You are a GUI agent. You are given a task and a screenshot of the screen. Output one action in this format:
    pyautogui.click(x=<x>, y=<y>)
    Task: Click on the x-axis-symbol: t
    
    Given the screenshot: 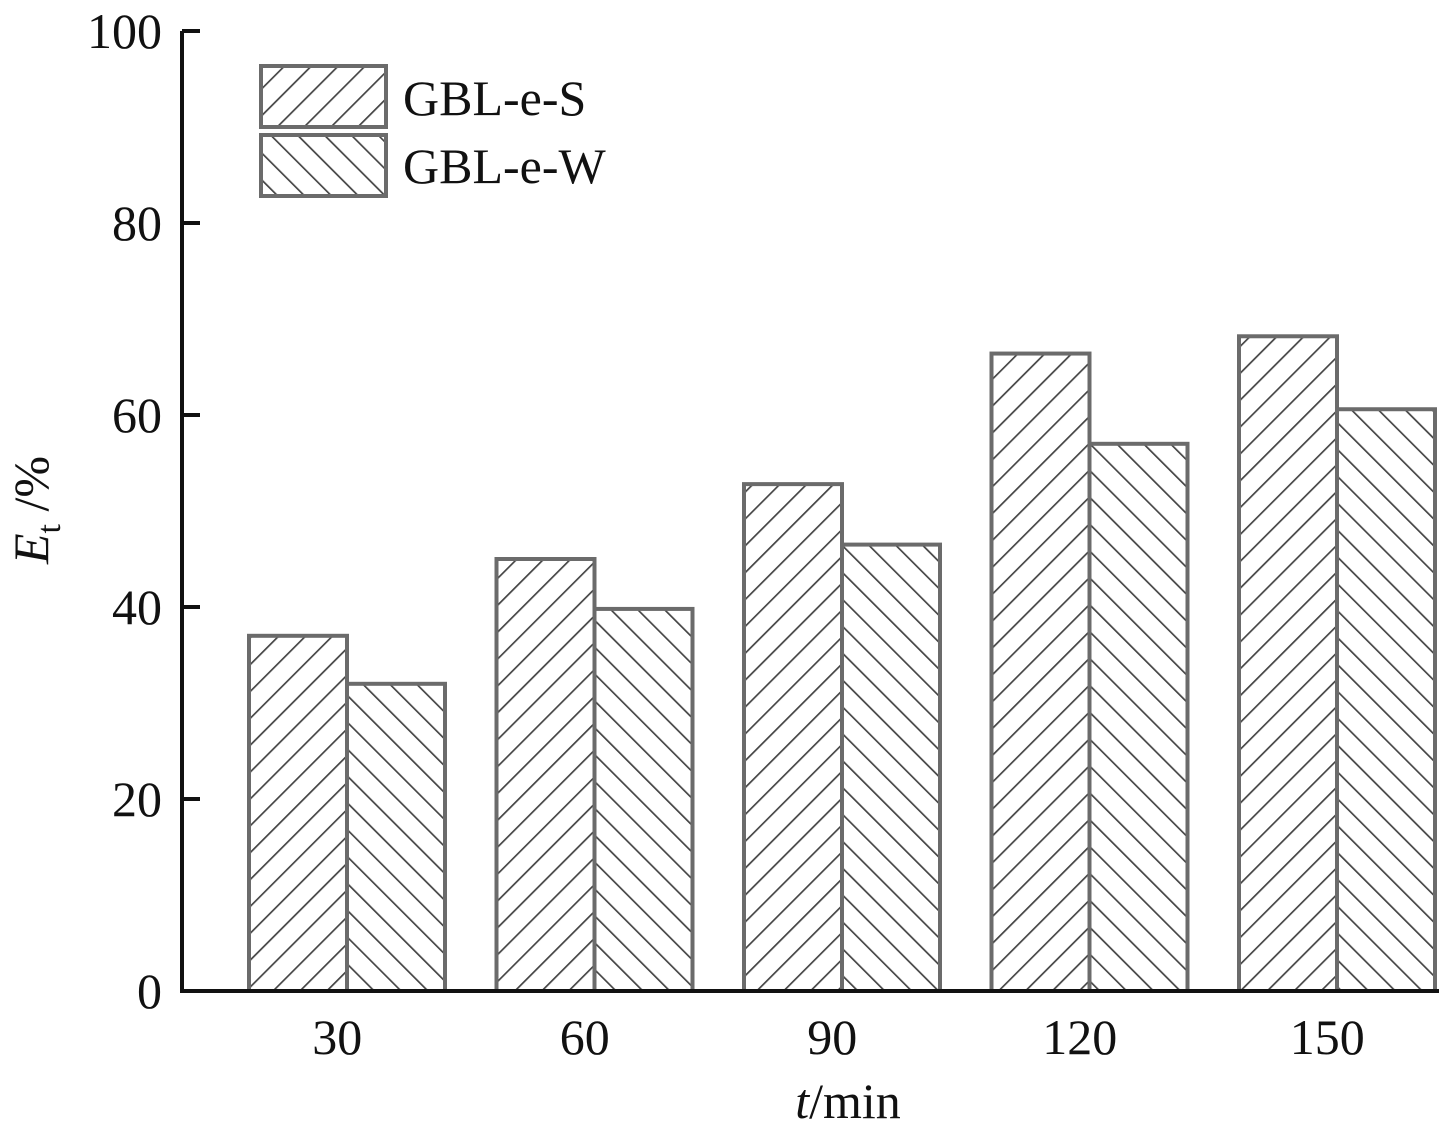 What is the action you would take?
    pyautogui.click(x=802, y=1101)
    